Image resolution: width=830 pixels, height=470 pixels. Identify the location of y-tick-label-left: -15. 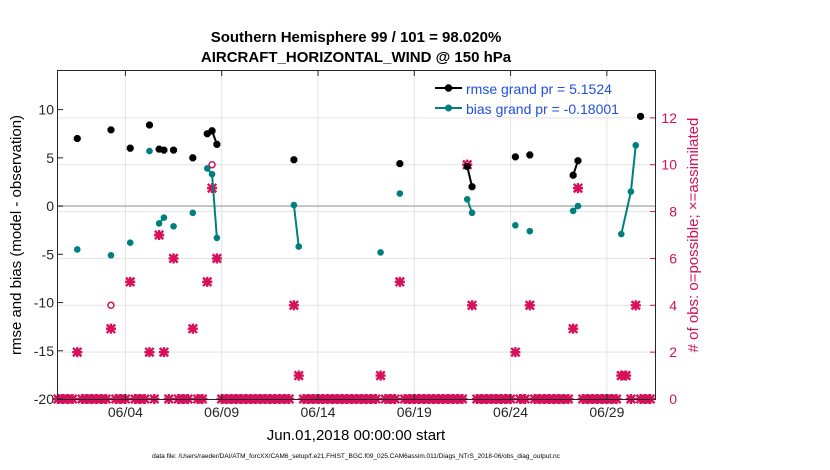
(44, 351).